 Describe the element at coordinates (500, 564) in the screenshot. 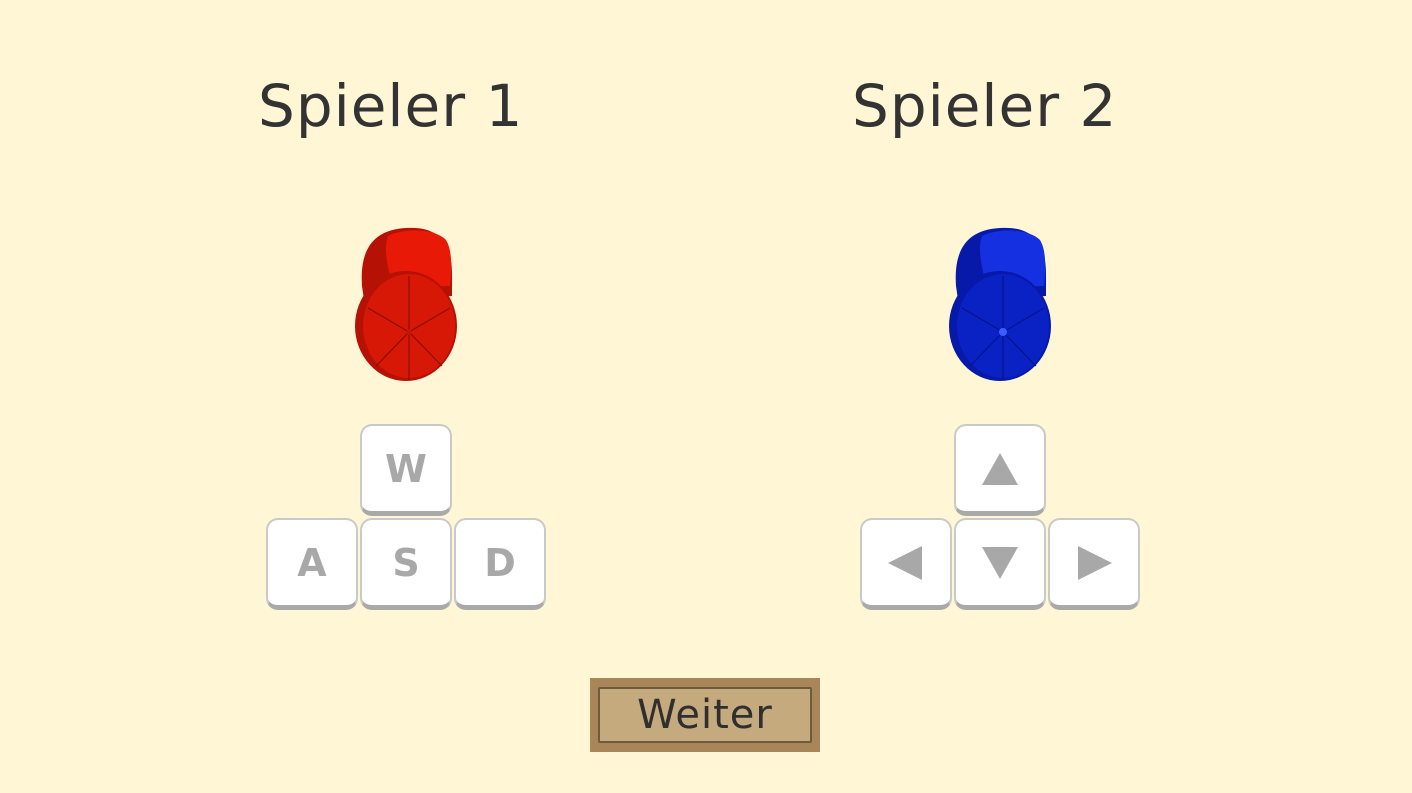

I see `key-d: D` at that location.